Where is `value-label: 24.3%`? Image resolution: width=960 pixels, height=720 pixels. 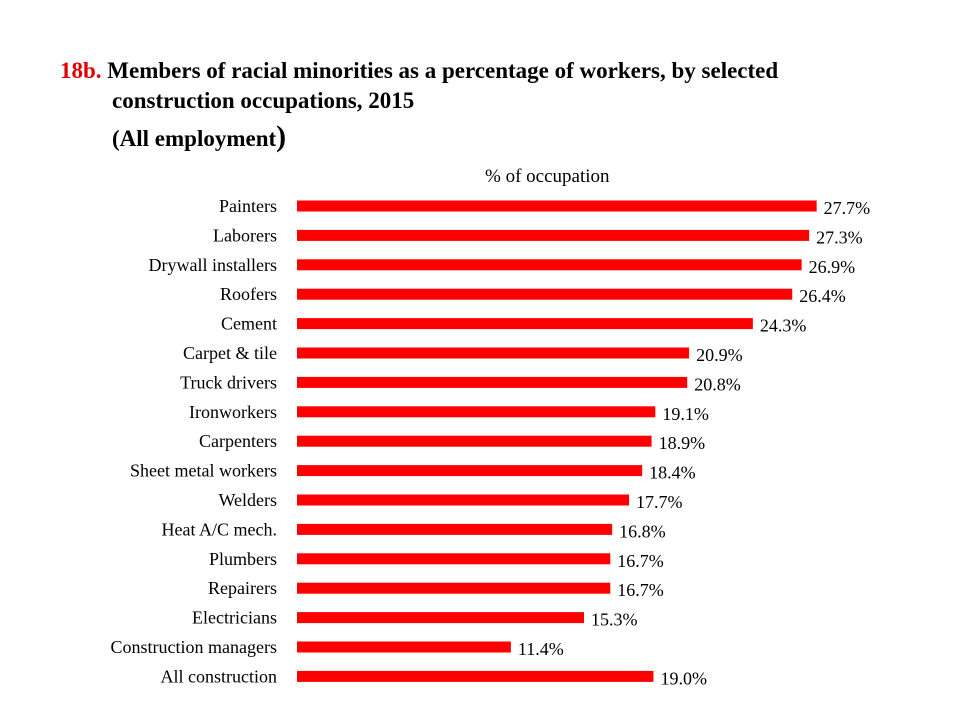
value-label: 24.3% is located at coordinates (783, 326).